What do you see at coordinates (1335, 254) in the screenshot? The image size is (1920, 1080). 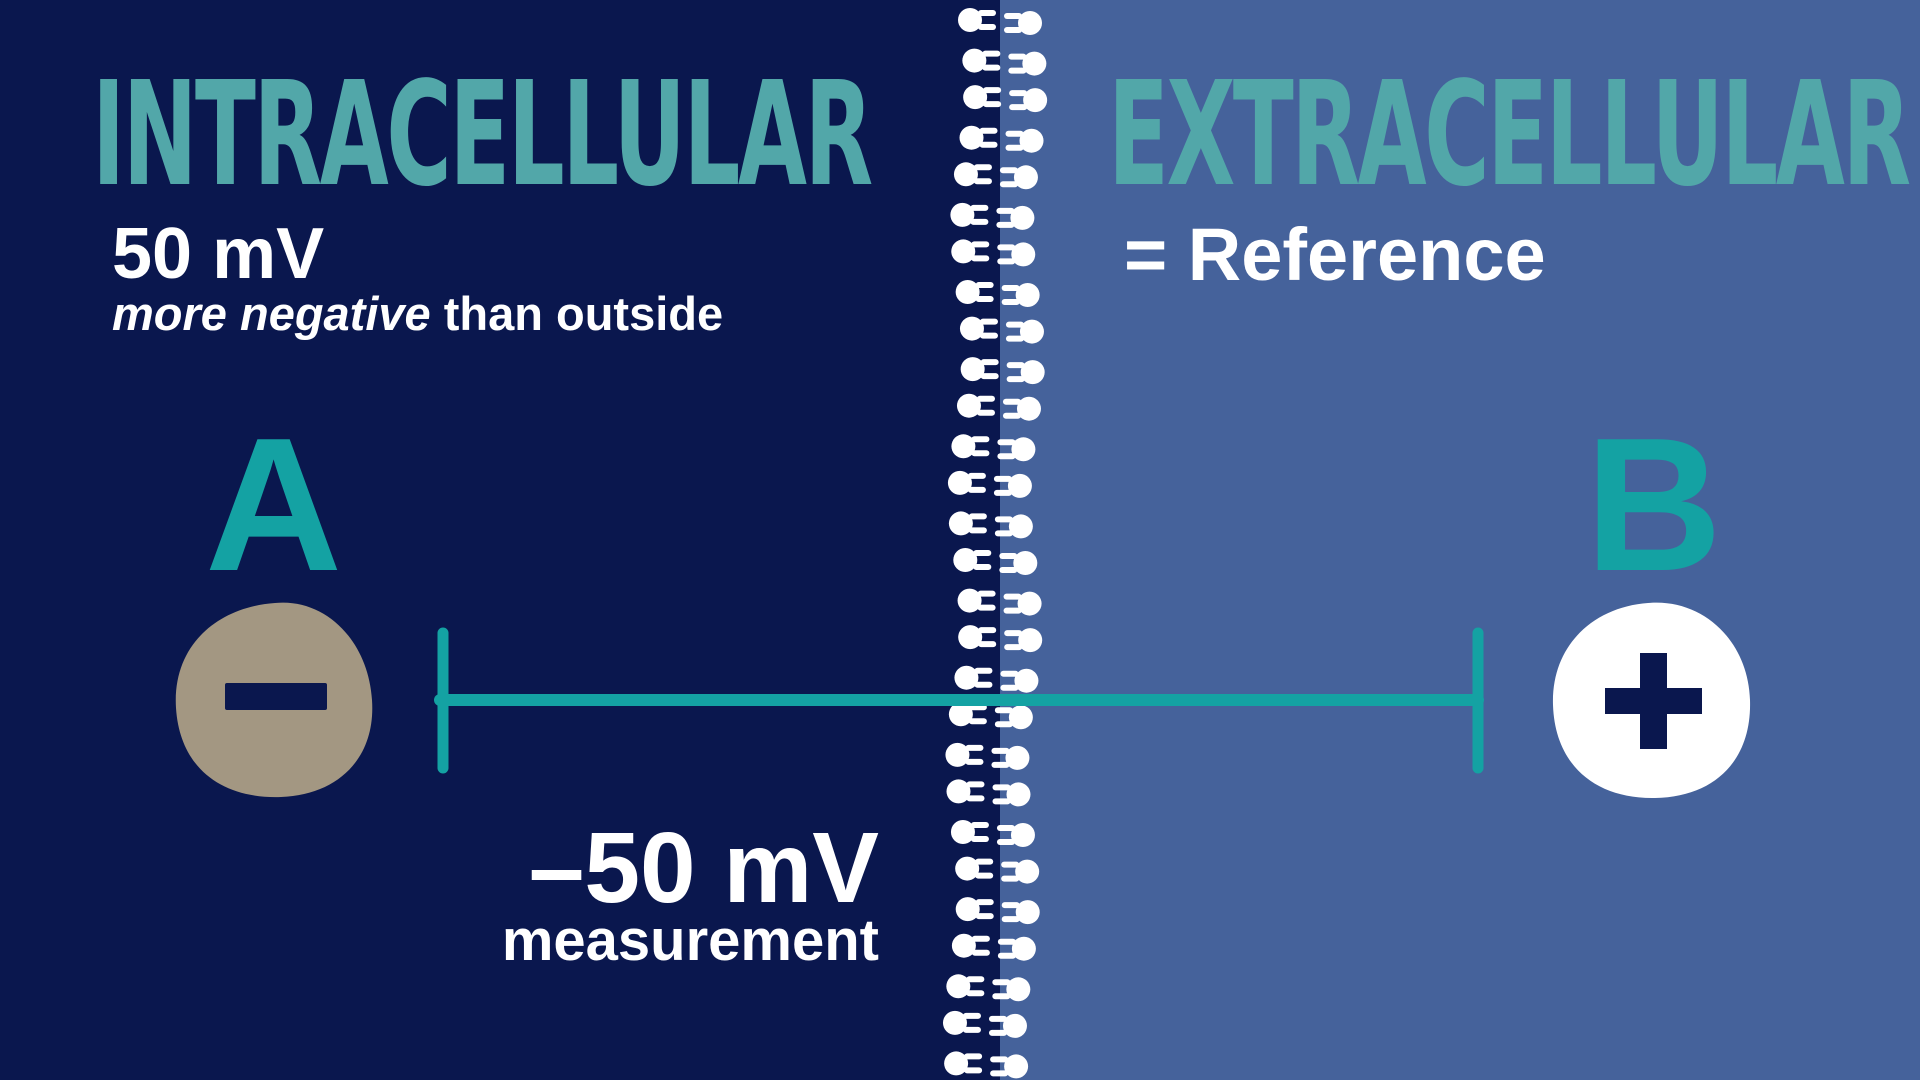 I see `reference-label: = Reference` at bounding box center [1335, 254].